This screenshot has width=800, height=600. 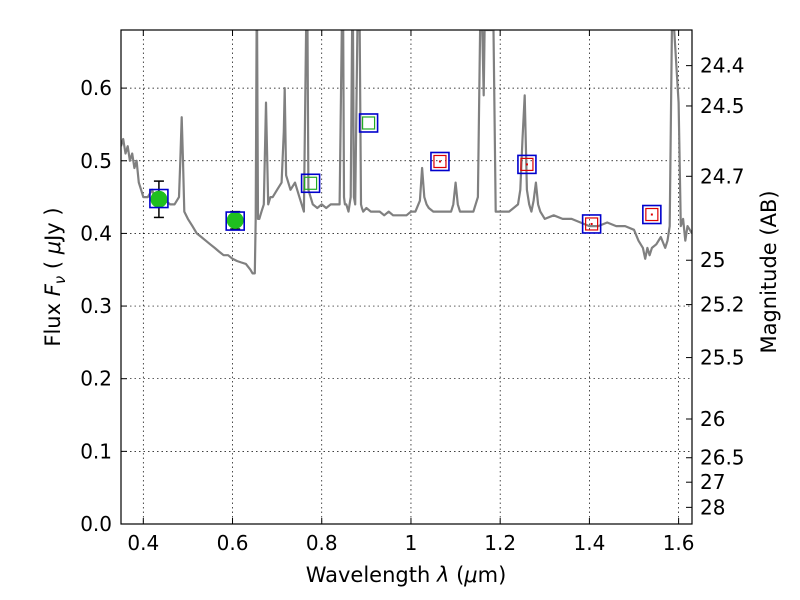 I want to click on x-tick-label: 1.2, so click(x=500, y=543).